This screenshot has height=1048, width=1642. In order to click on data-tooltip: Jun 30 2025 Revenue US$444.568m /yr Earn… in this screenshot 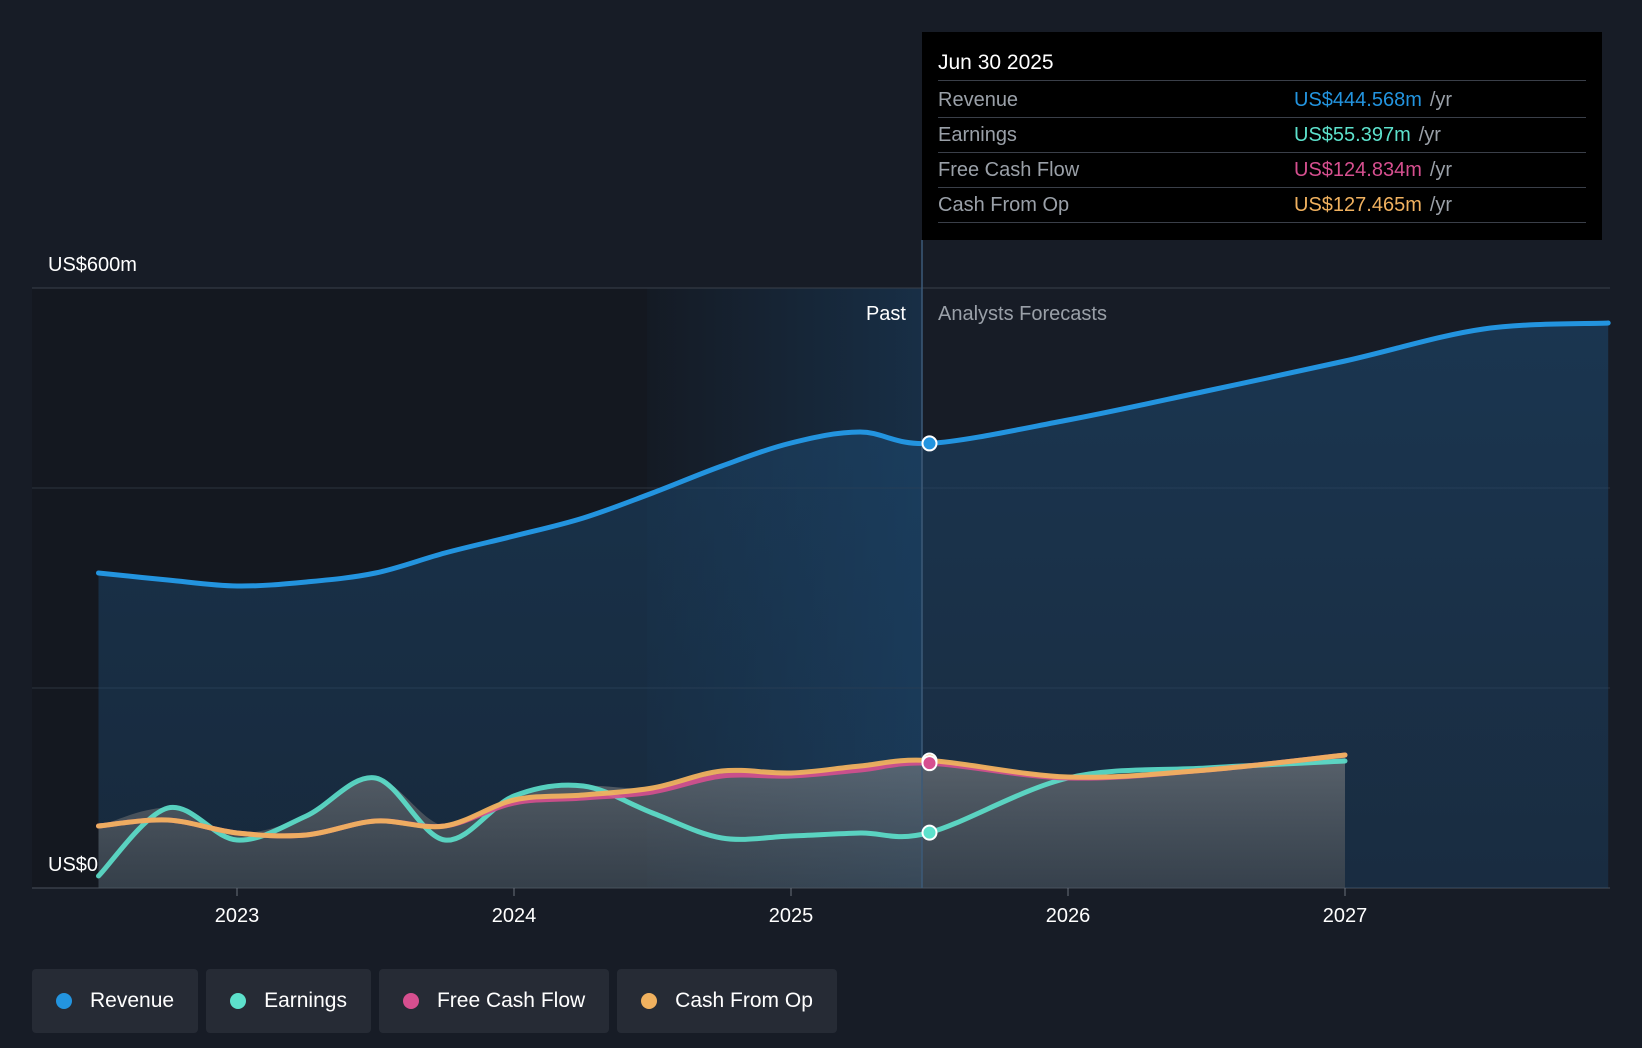, I will do `click(1262, 136)`.